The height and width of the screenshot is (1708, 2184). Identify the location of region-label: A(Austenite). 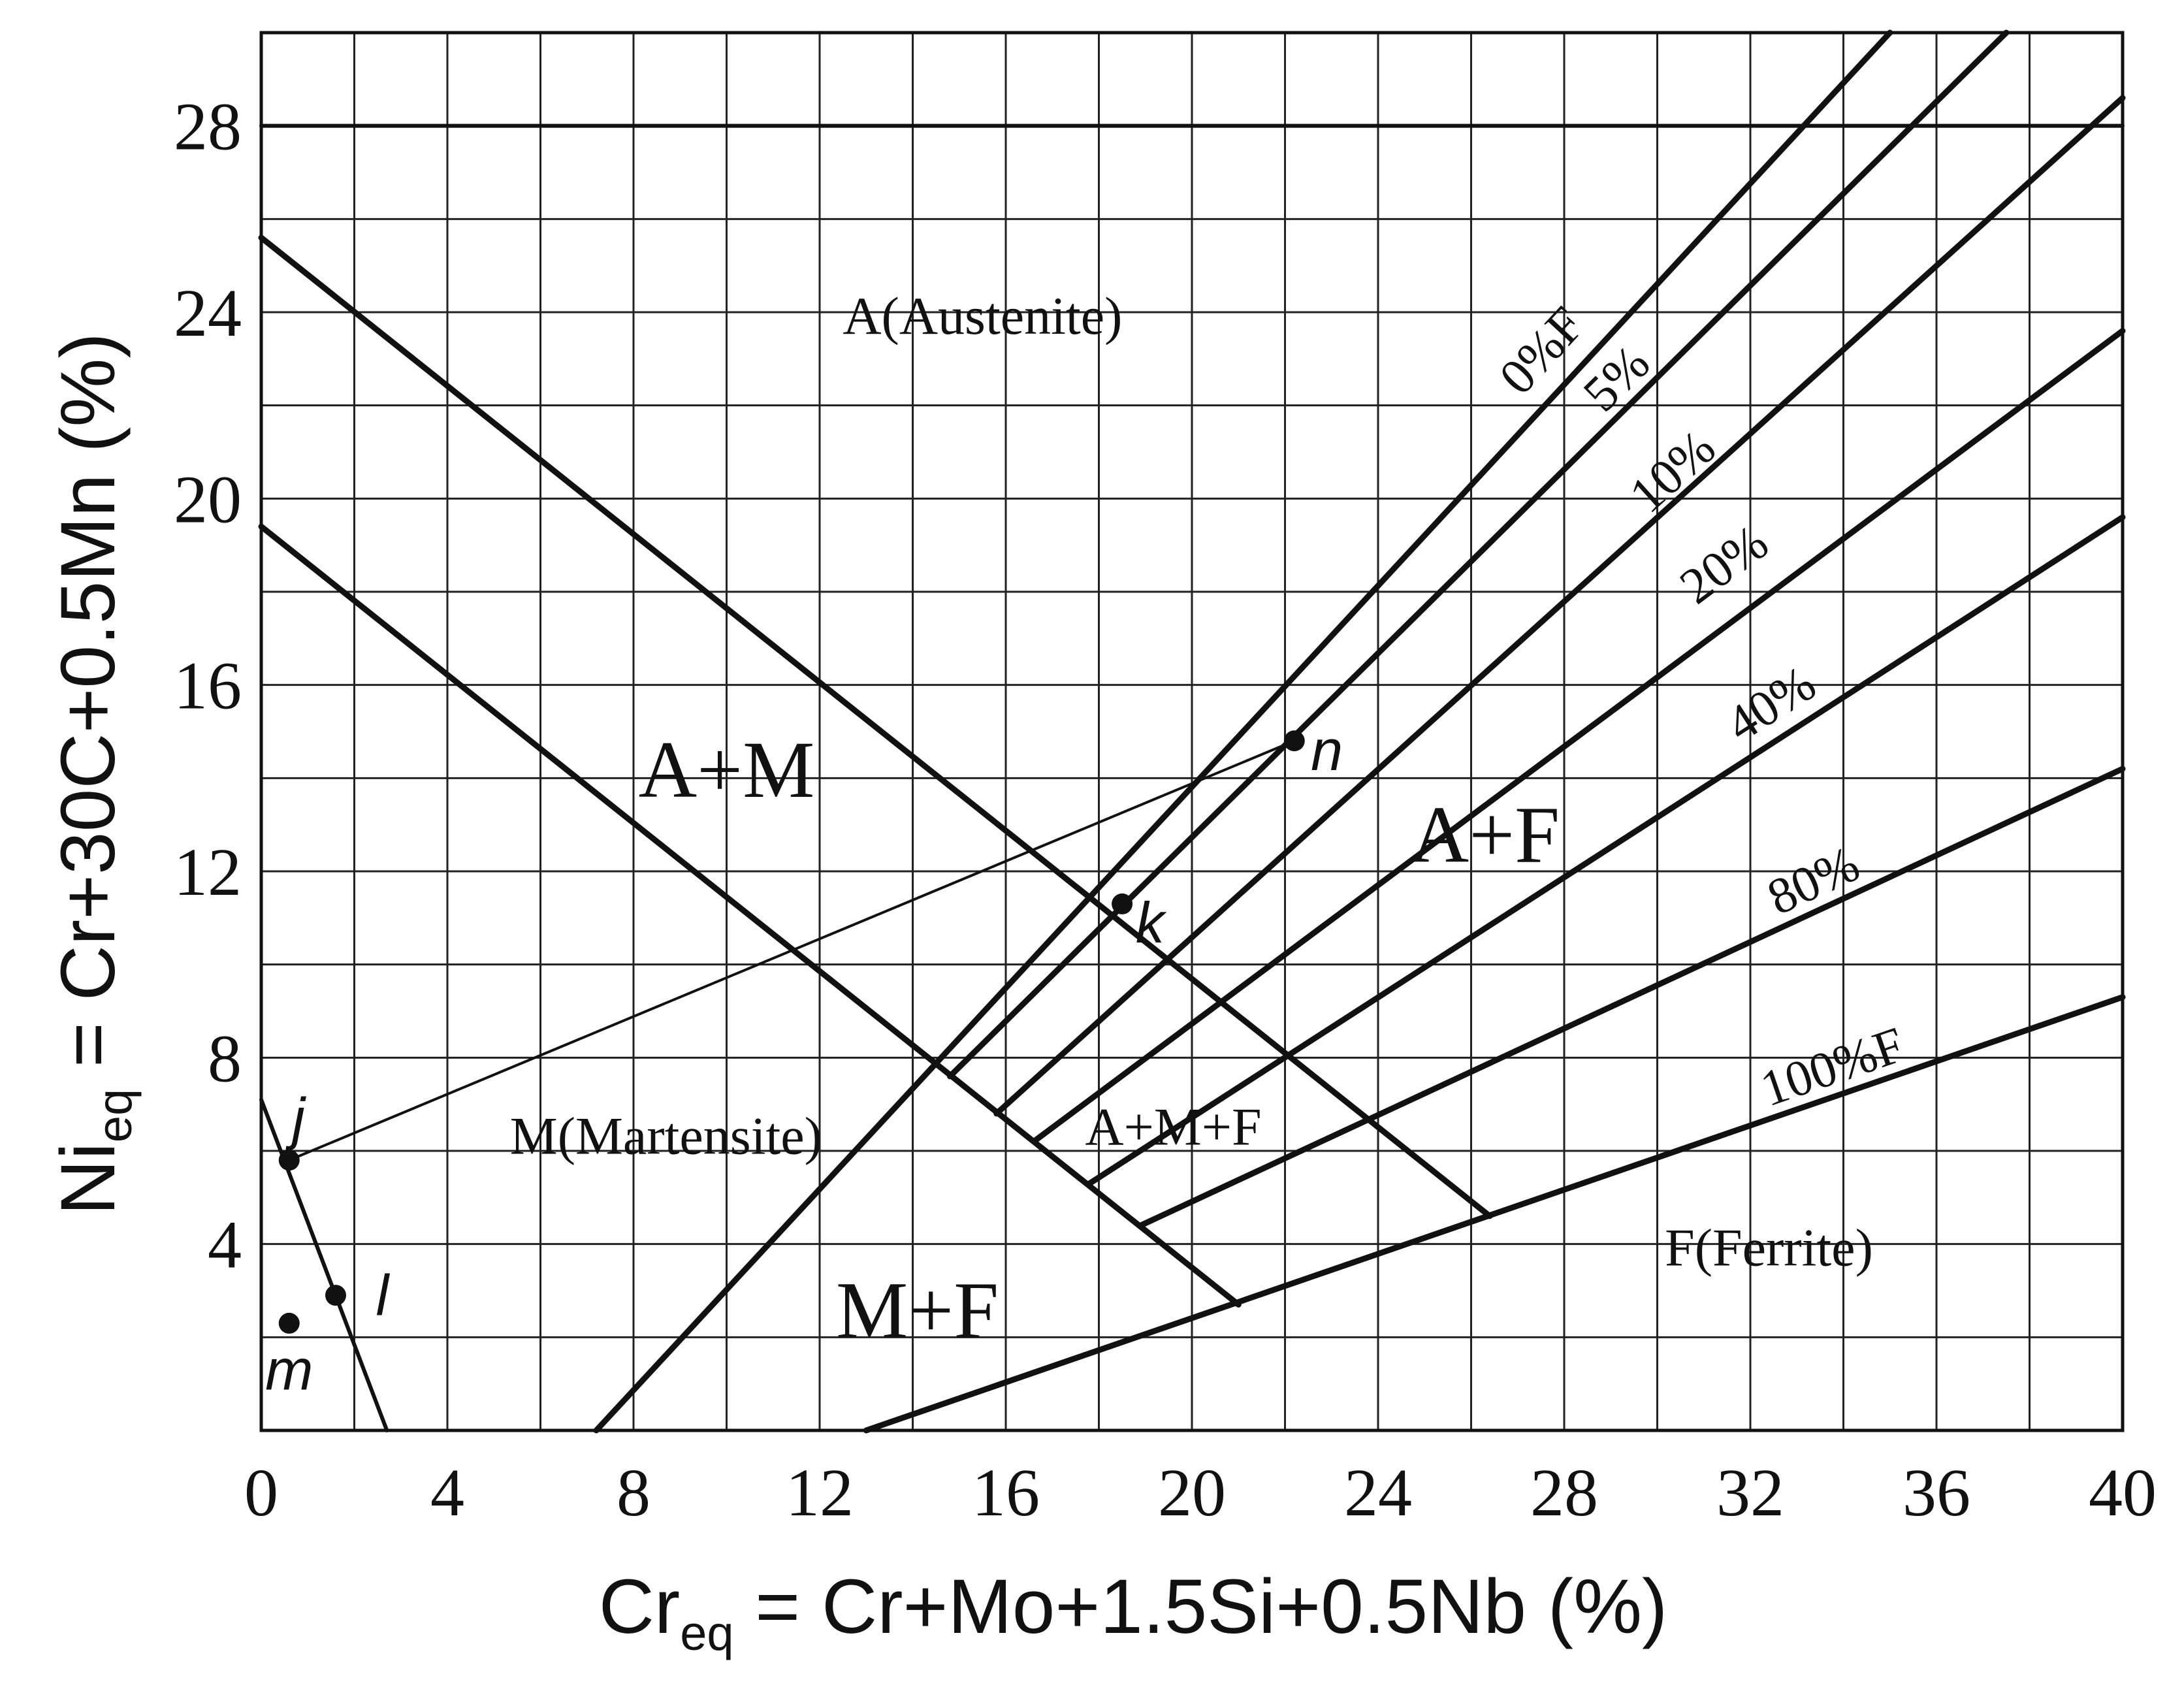
(982, 316).